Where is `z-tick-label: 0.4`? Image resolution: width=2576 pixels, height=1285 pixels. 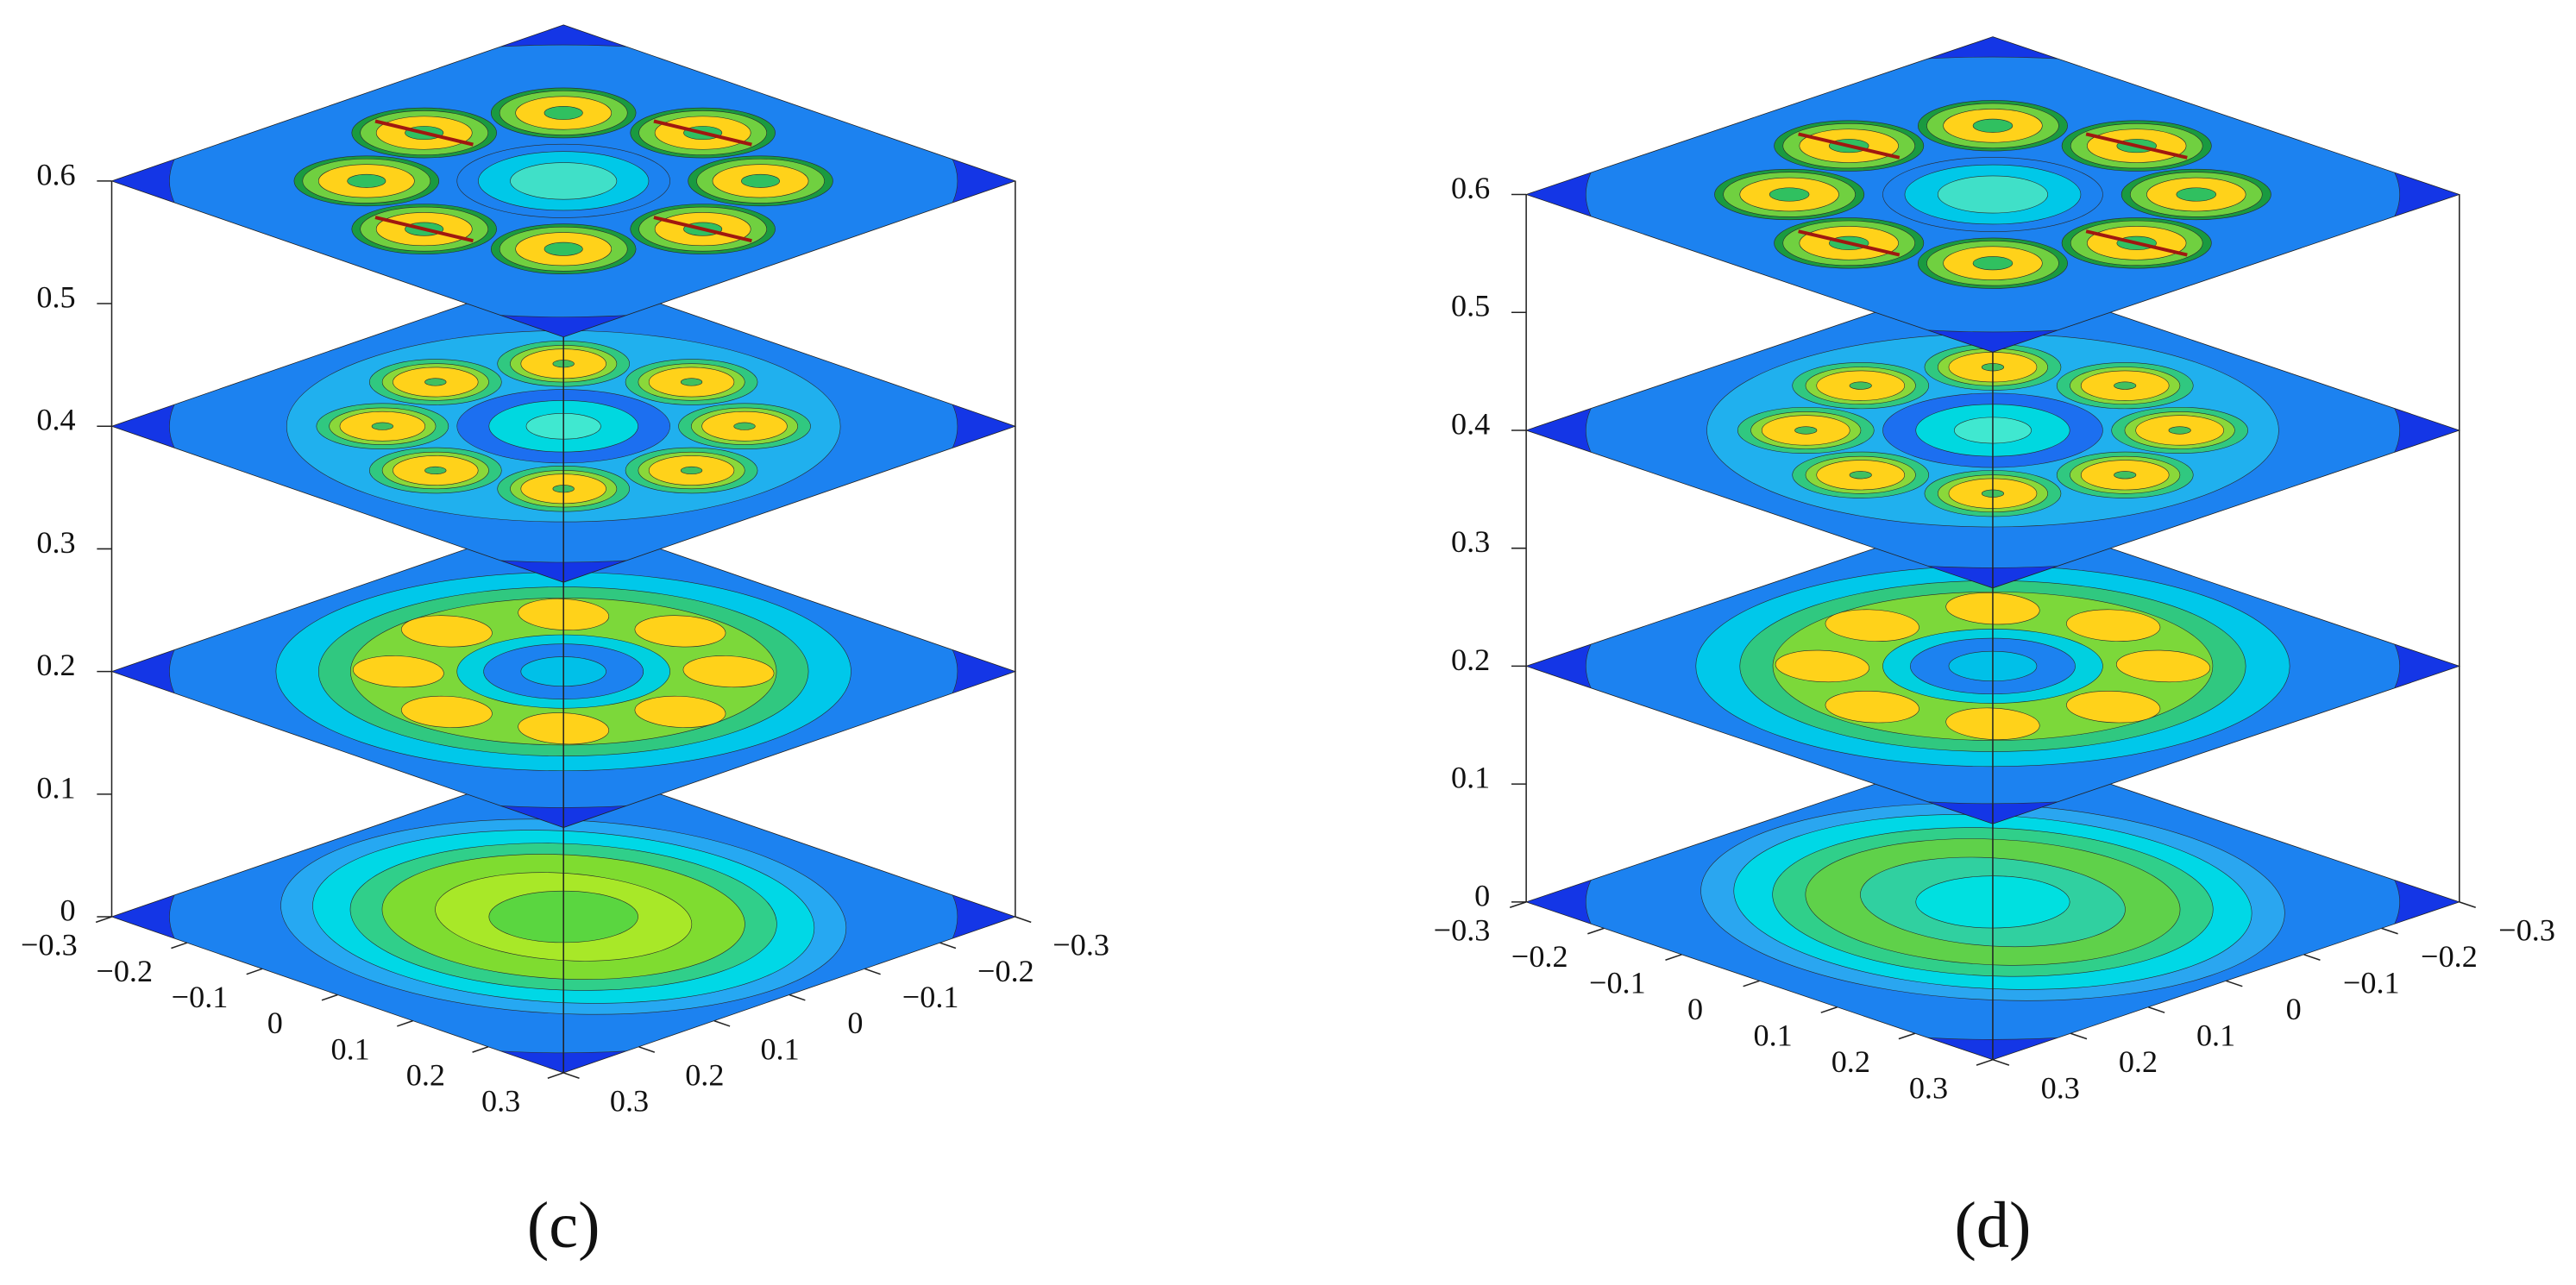
z-tick-label: 0.4 is located at coordinates (55, 420).